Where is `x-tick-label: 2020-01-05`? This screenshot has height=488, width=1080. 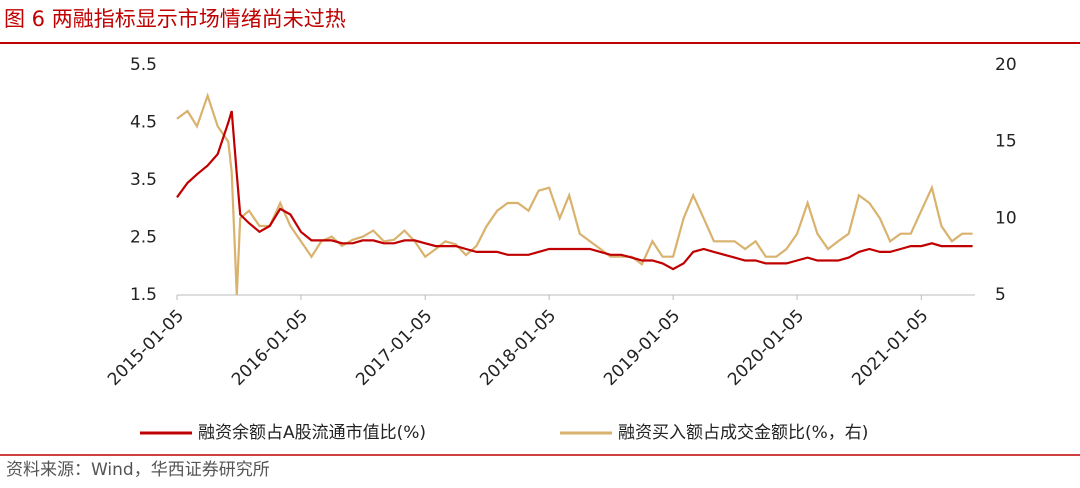 x-tick-label: 2020-01-05 is located at coordinates (766, 348).